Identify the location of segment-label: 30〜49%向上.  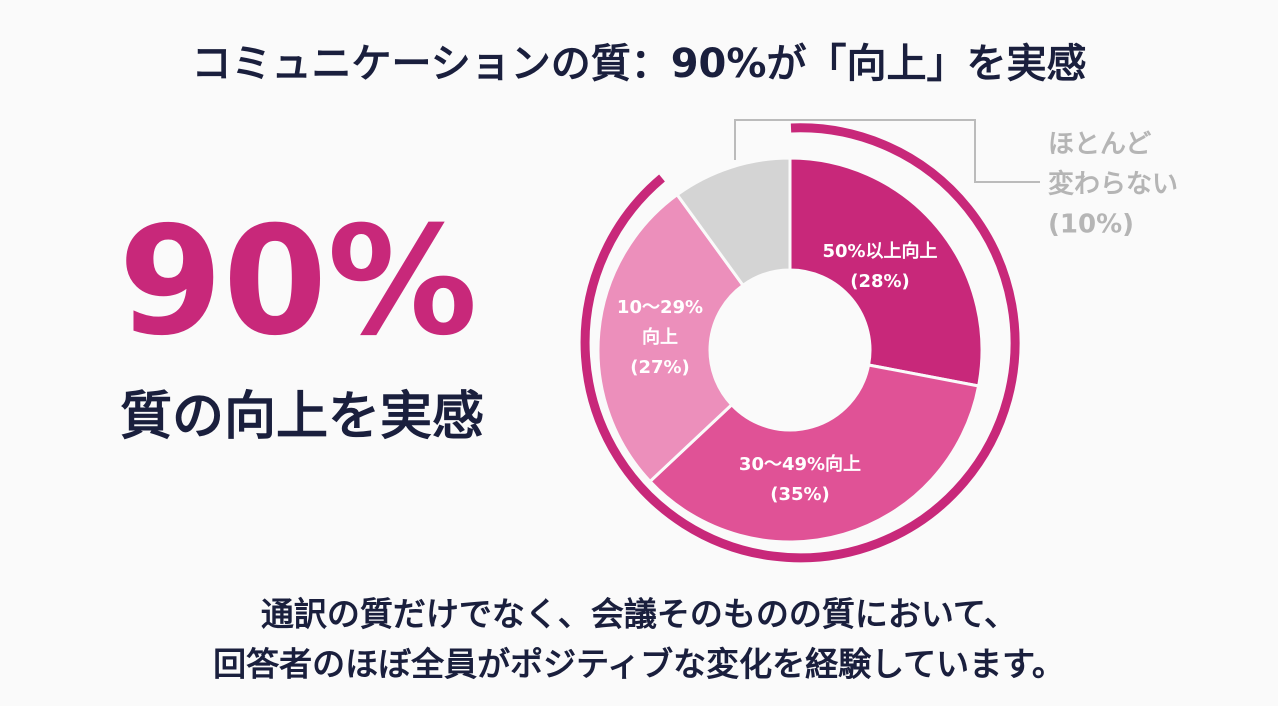
(800, 464).